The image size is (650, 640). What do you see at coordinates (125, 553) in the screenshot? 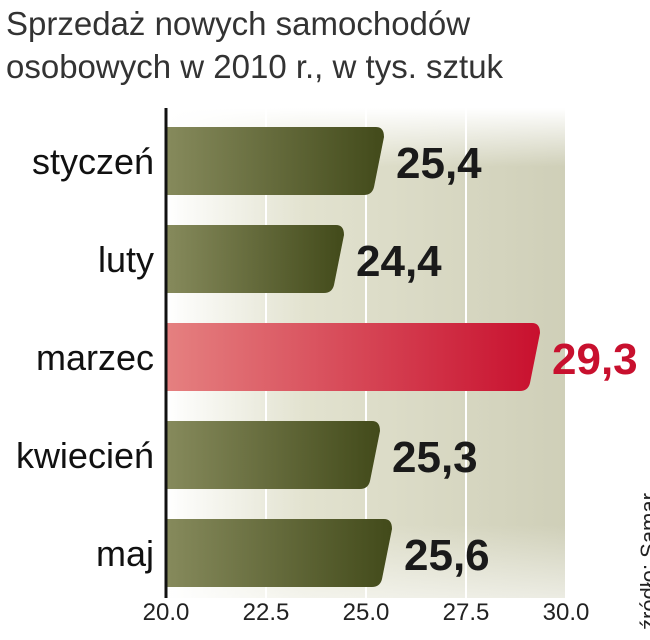
I see `category-label: maj` at bounding box center [125, 553].